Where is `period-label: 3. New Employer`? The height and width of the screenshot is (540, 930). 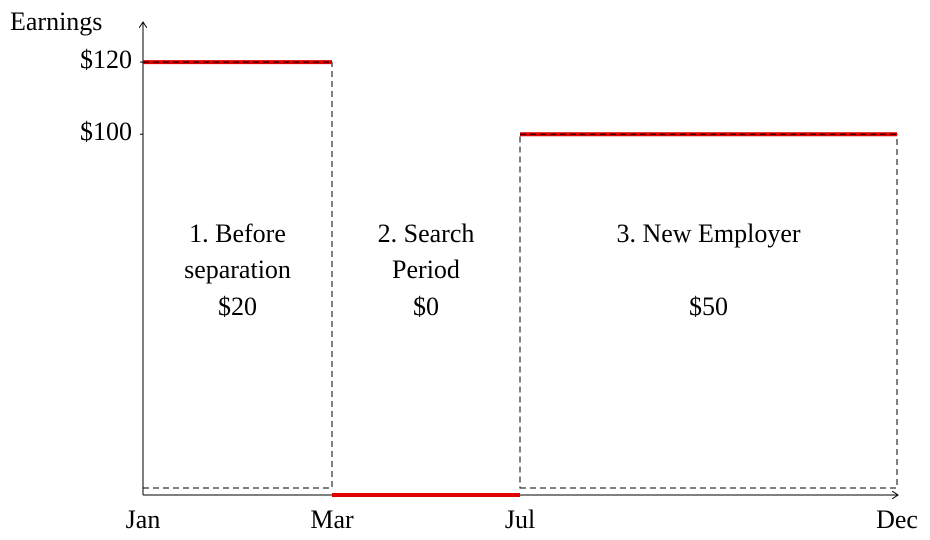
period-label: 3. New Employer is located at coordinates (708, 233).